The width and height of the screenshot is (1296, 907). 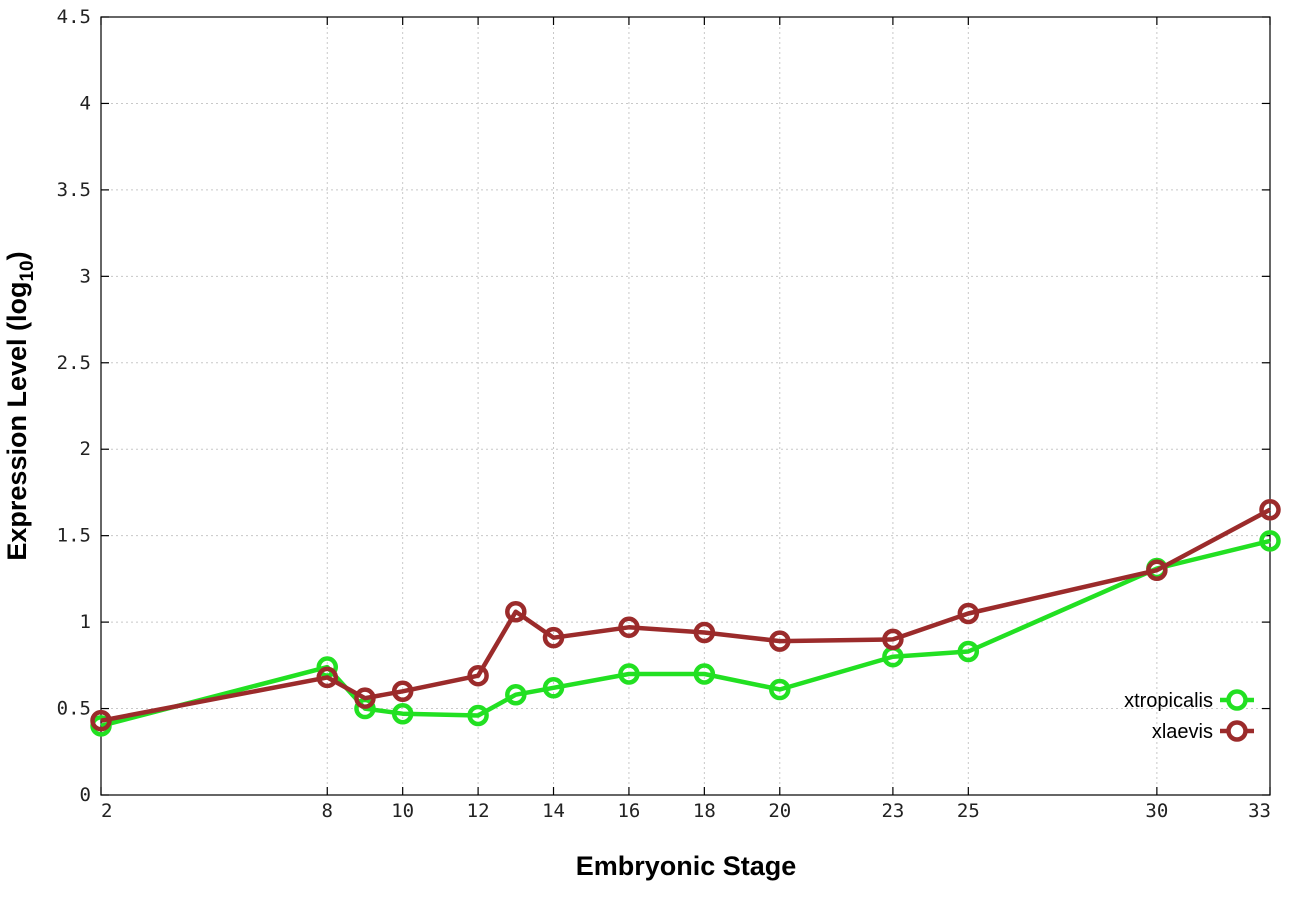 What do you see at coordinates (85, 795) in the screenshot?
I see `y-tick-label: 0` at bounding box center [85, 795].